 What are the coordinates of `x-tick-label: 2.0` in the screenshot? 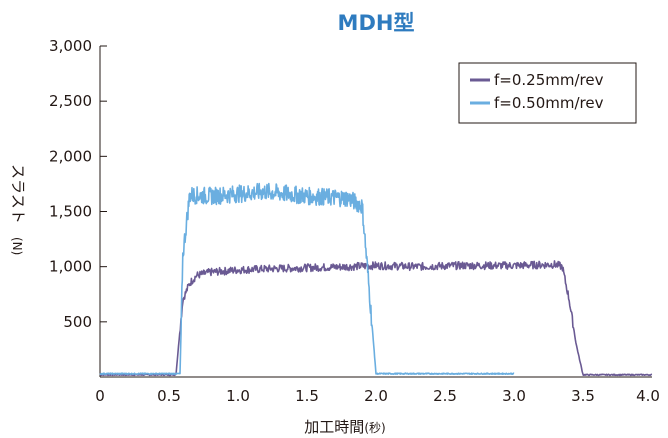 It's located at (376, 396).